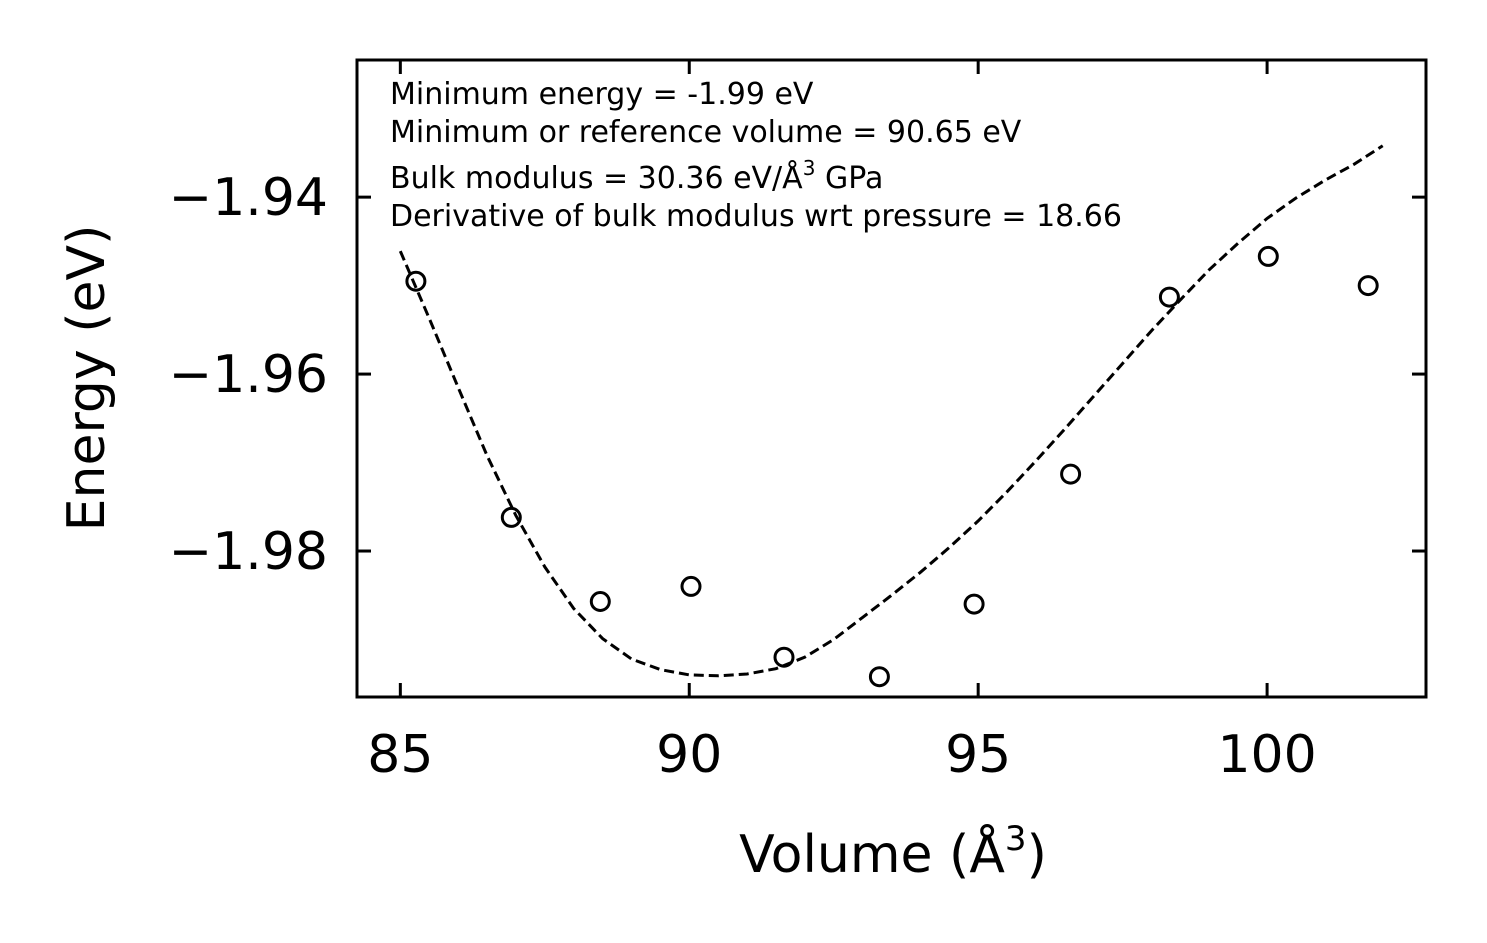  Describe the element at coordinates (602, 94) in the screenshot. I see `annotation-min-energy: Minimum energy = -1.99 eV` at that location.